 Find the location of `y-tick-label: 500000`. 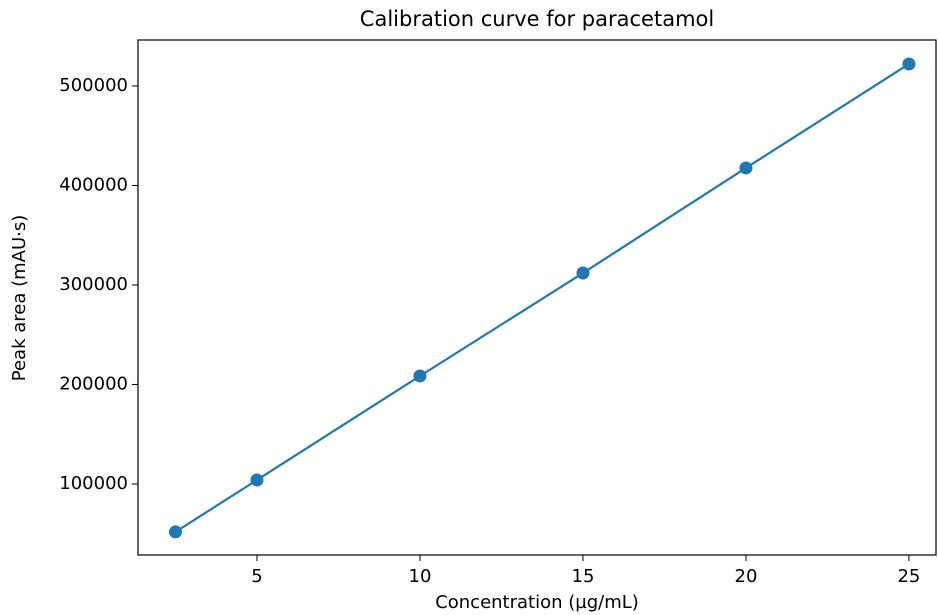

y-tick-label: 500000 is located at coordinates (93, 85).